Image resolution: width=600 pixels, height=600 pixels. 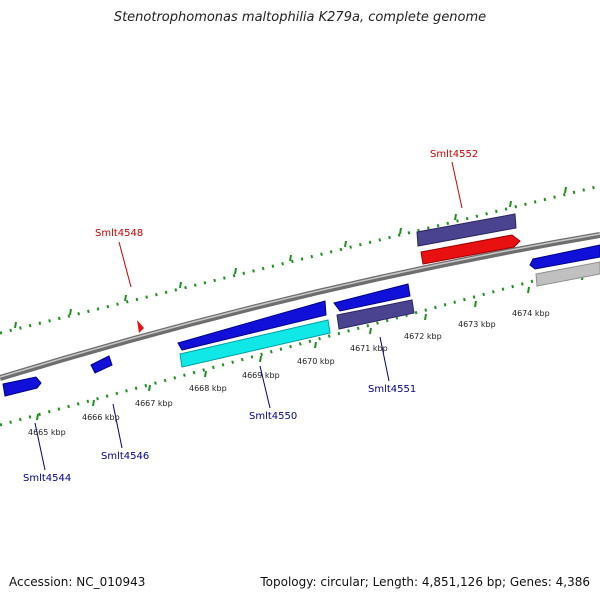 I want to click on gene-cyan-long, so click(x=255, y=343).